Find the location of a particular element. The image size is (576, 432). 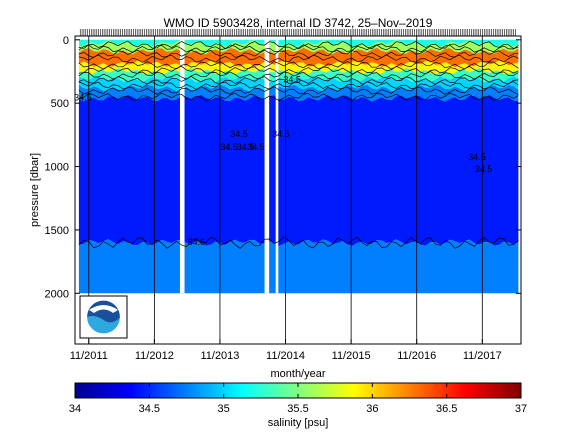

profile-time-ticks is located at coordinates (297, 32).